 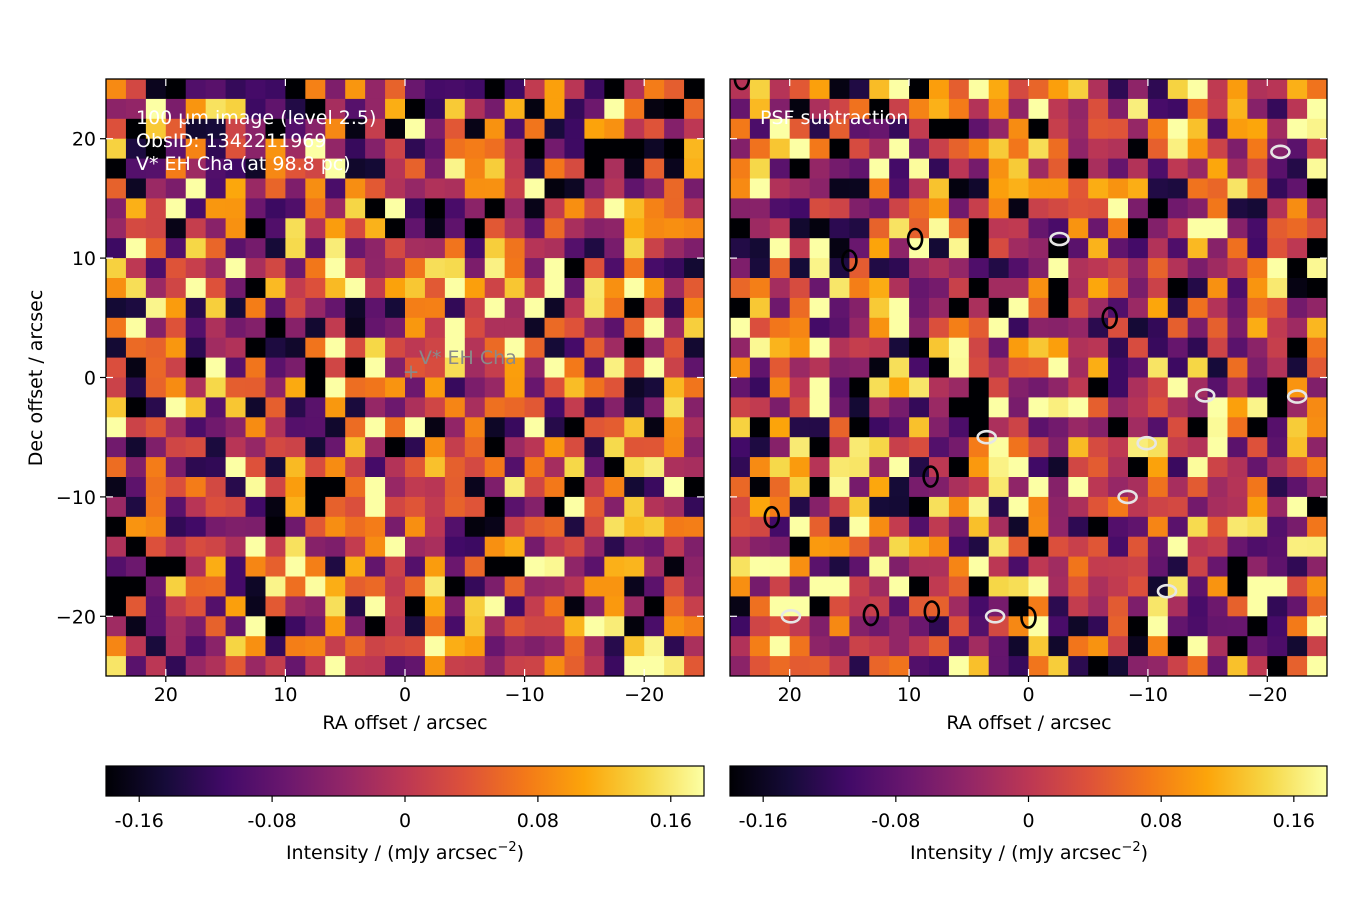 What do you see at coordinates (1016, 853) in the screenshot?
I see `colorbar-label-main: Intensity / (mJy arcsec` at bounding box center [1016, 853].